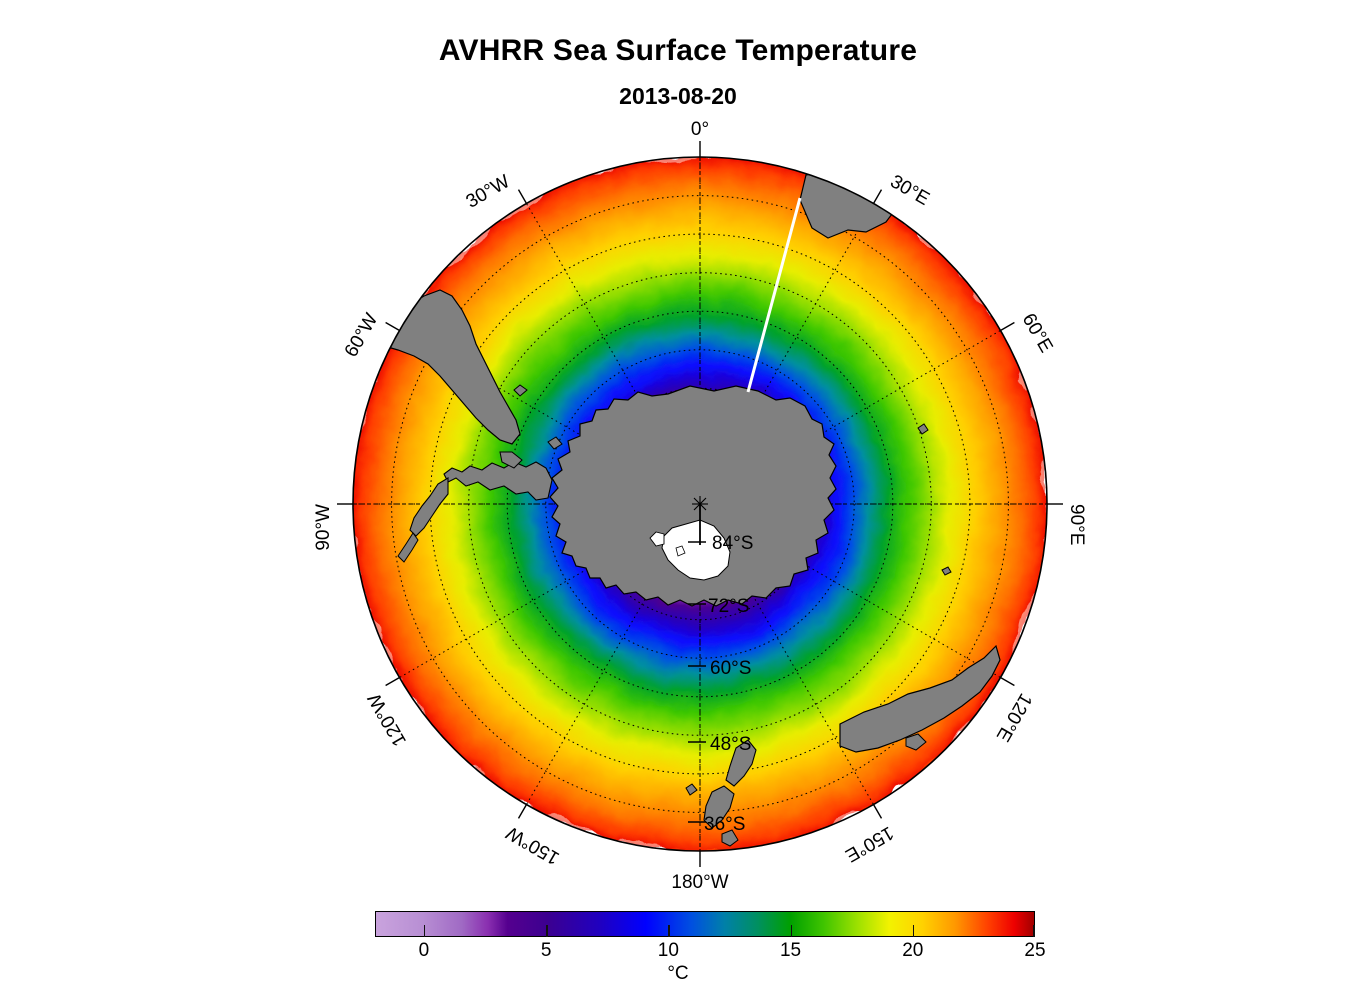  What do you see at coordinates (732, 543) in the screenshot?
I see `latitude-label-84s: 84°S` at bounding box center [732, 543].